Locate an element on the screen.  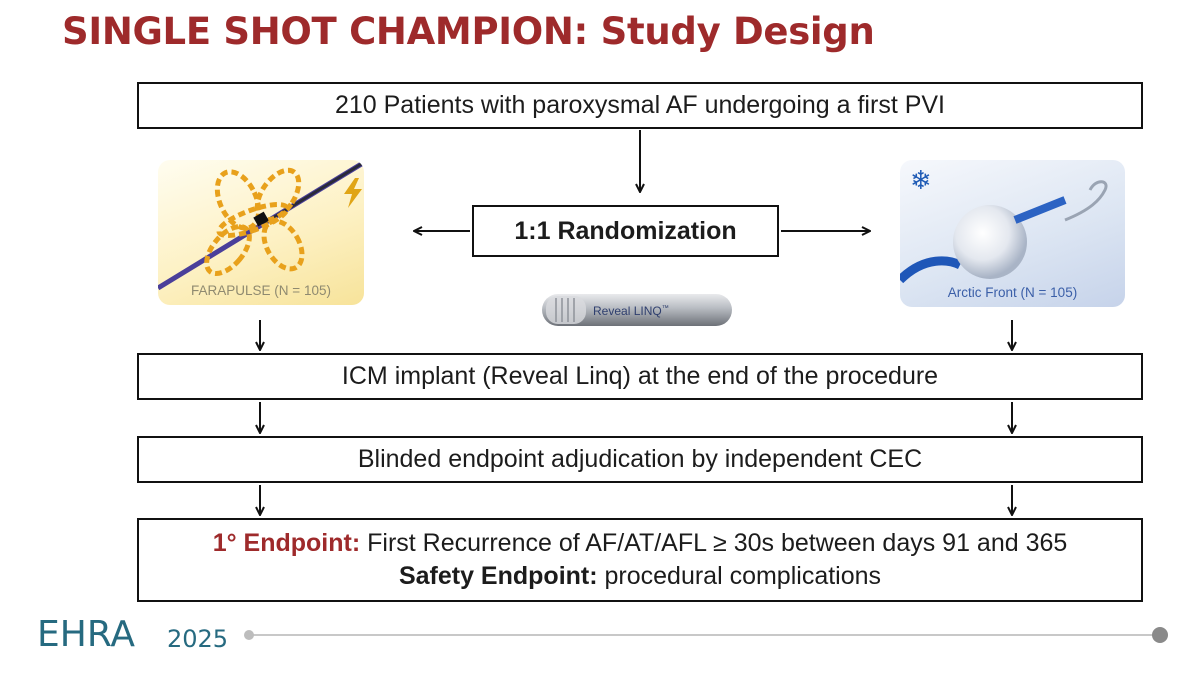
ehra-year: 2025 is located at coordinates (198, 639).